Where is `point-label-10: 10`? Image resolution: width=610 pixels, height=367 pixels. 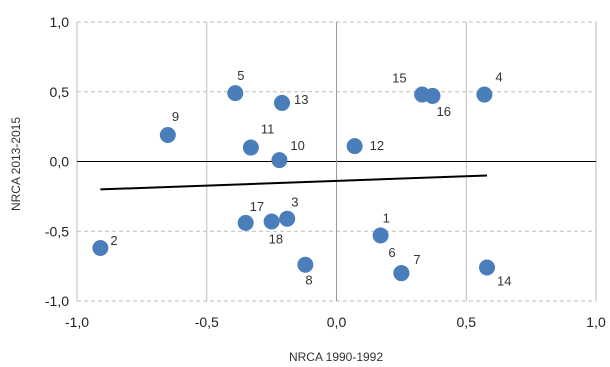 point-label-10: 10 is located at coordinates (297, 145).